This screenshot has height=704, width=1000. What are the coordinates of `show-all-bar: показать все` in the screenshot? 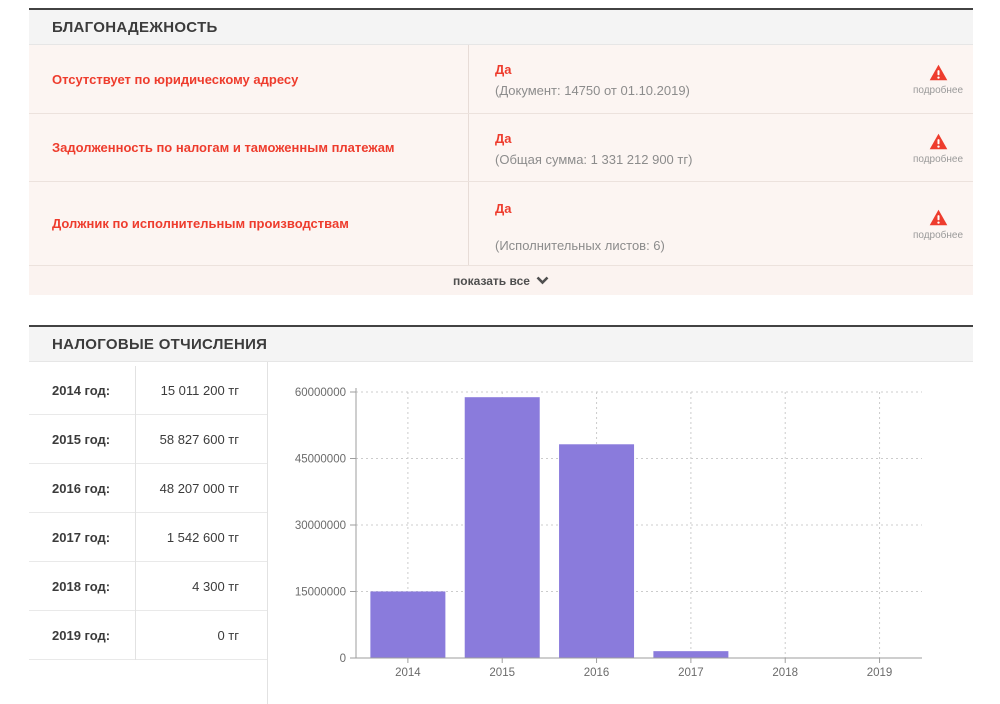 It's located at (501, 280).